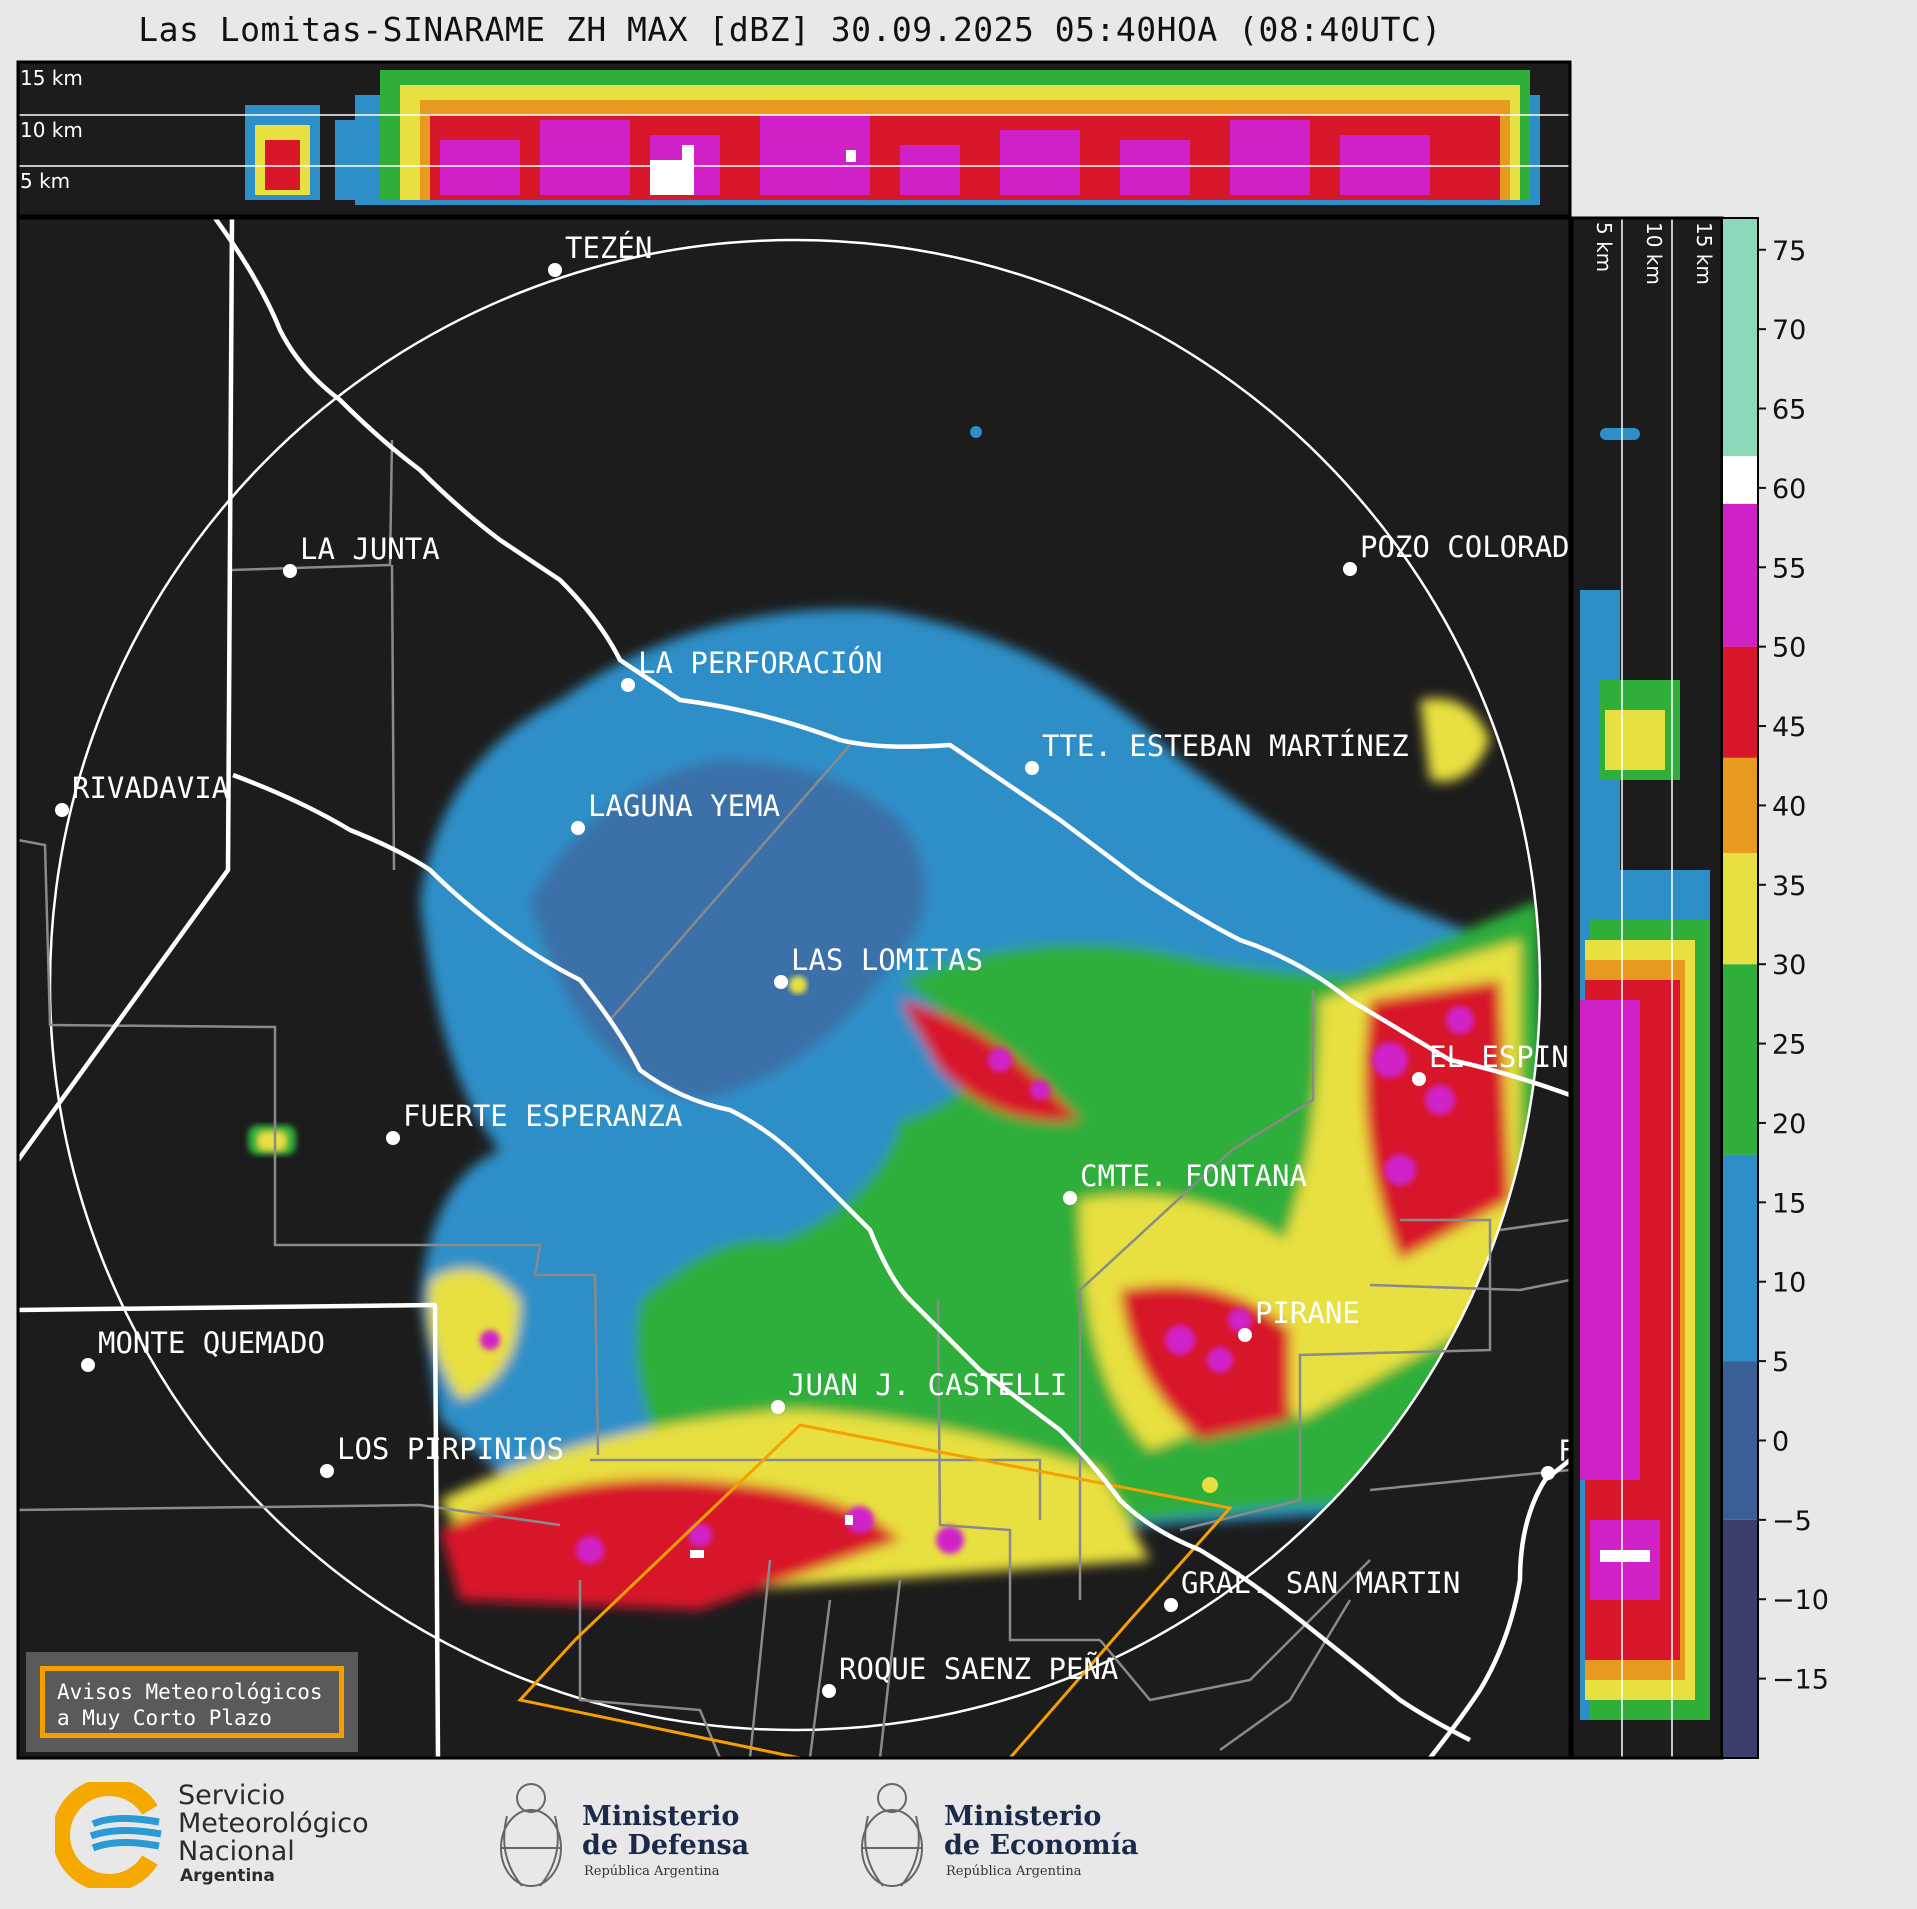 Image resolution: width=1917 pixels, height=1909 pixels. Describe the element at coordinates (1604, 247) in the screenshot. I see `right-level-label: 5 km` at that location.